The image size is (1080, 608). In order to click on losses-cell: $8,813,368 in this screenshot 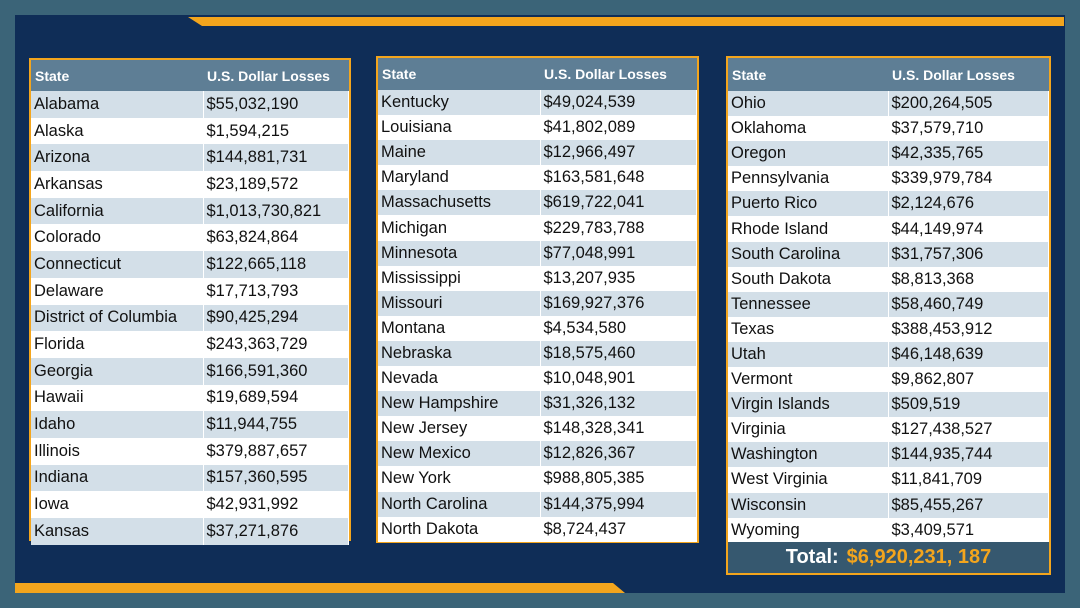, I will do `click(968, 279)`.